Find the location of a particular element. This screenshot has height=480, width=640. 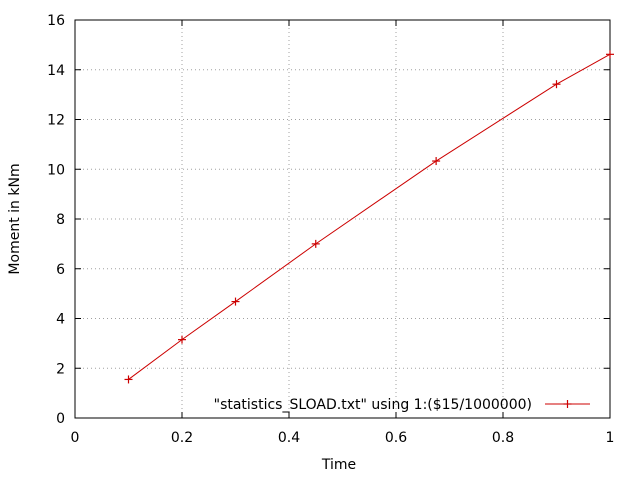

legend-marker is located at coordinates (567, 404).